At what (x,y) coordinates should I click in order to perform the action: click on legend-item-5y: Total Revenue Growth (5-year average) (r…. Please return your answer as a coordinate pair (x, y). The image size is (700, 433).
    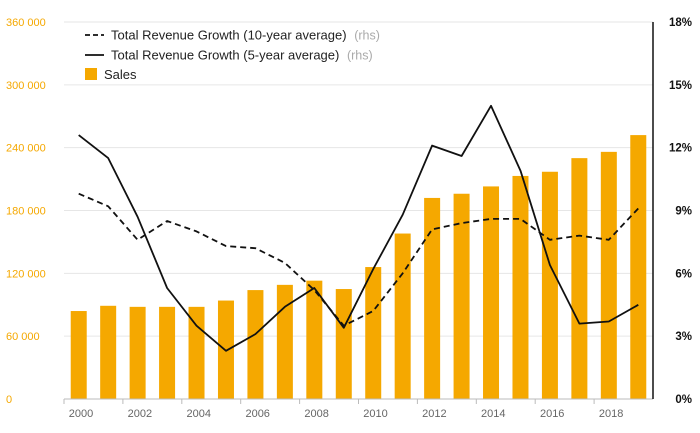
    Looking at the image, I should click on (229, 55).